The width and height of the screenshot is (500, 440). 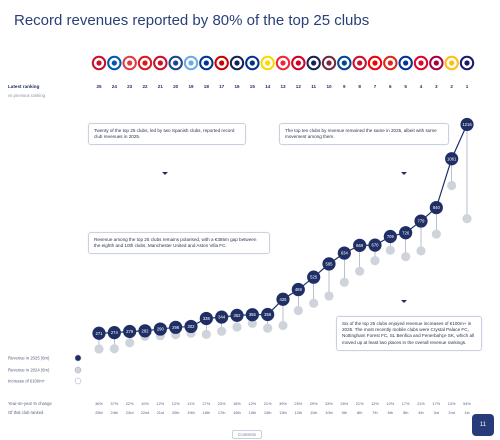 I want to click on contents-button: Contents, so click(x=247, y=434).